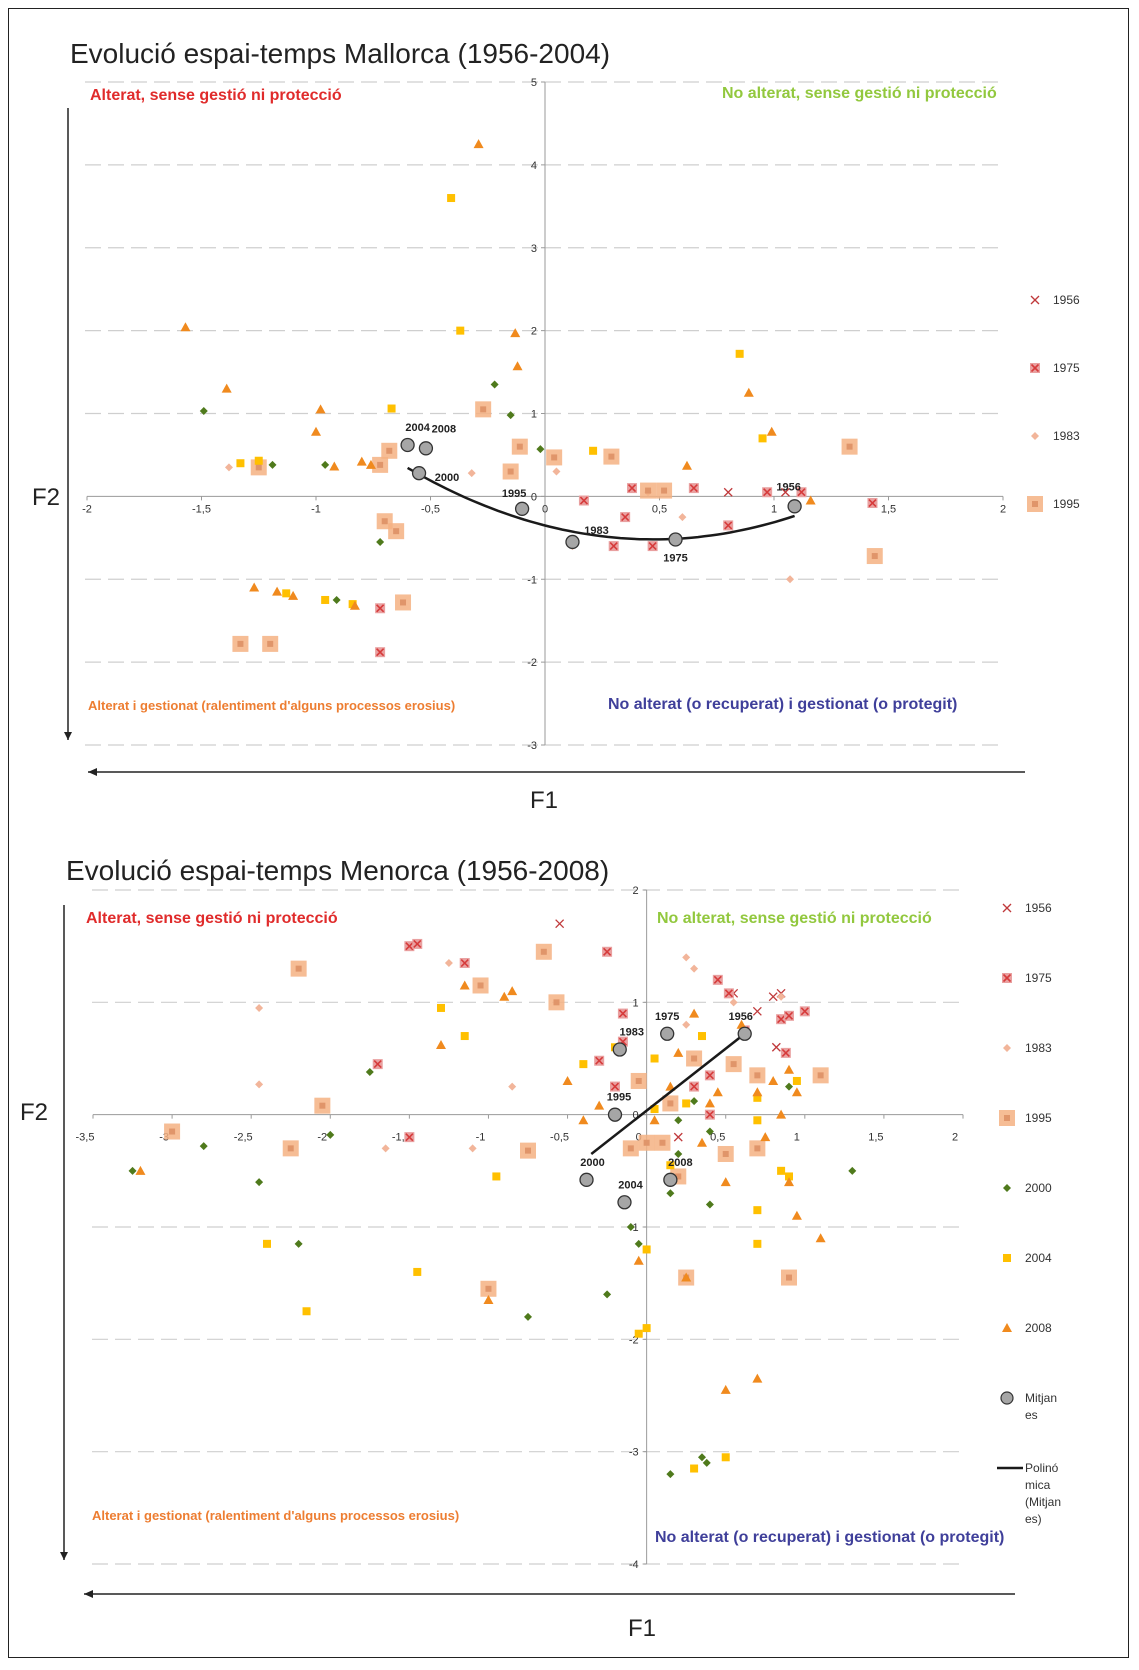 Image resolution: width=1139 pixels, height=1670 pixels. I want to click on y-tick-label: -1, so click(532, 580).